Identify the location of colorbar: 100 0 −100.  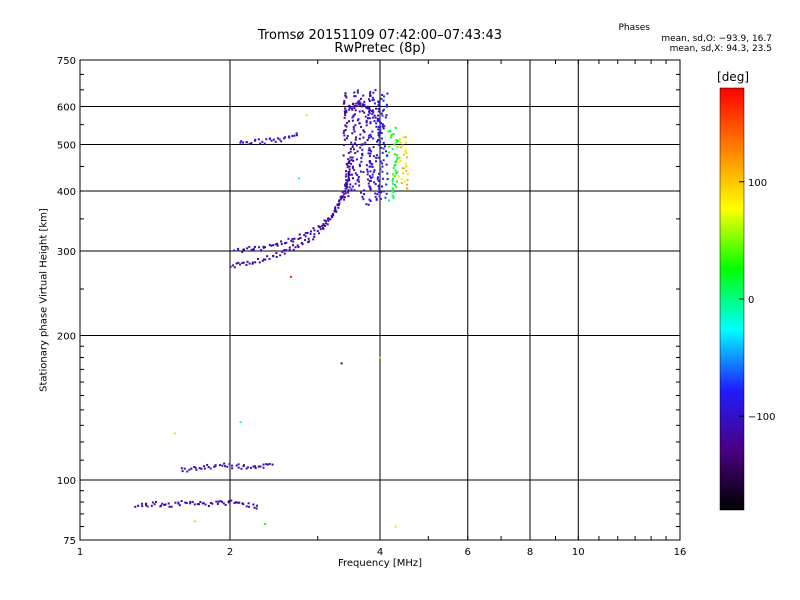
(747, 299).